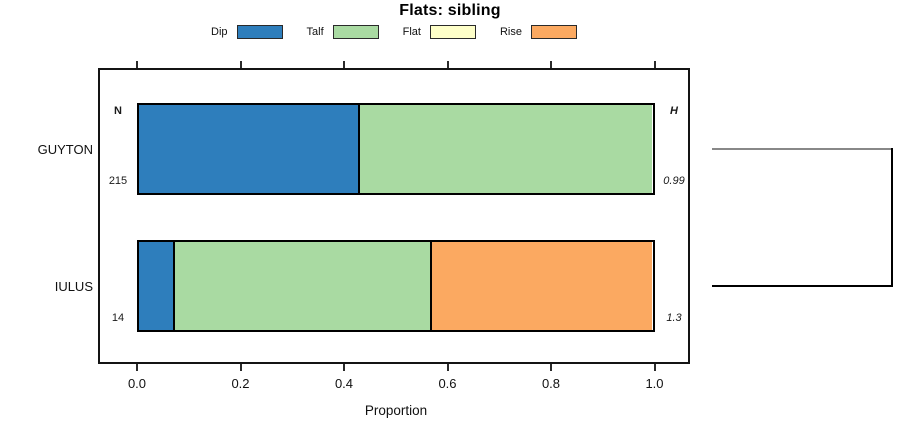 The height and width of the screenshot is (440, 900). I want to click on x-axis-title: Proportion, so click(396, 410).